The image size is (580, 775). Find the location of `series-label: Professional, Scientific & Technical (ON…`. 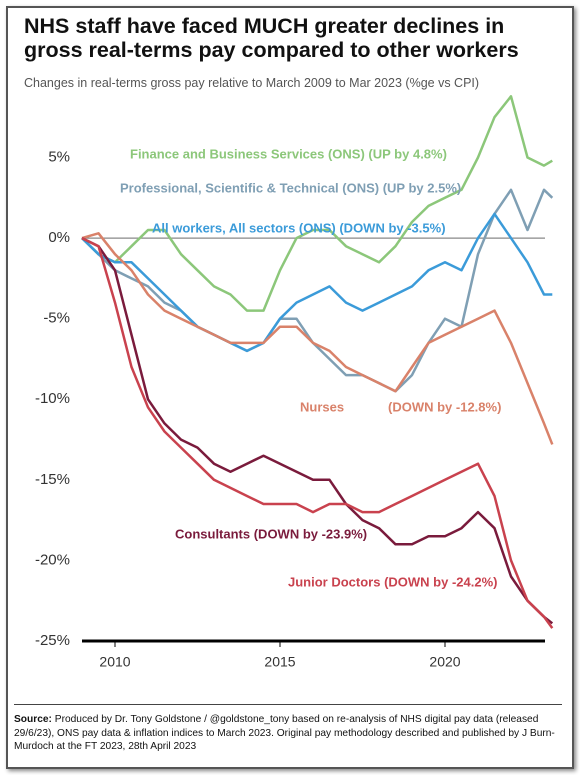

series-label: Professional, Scientific & Technical (ON… is located at coordinates (290, 187).